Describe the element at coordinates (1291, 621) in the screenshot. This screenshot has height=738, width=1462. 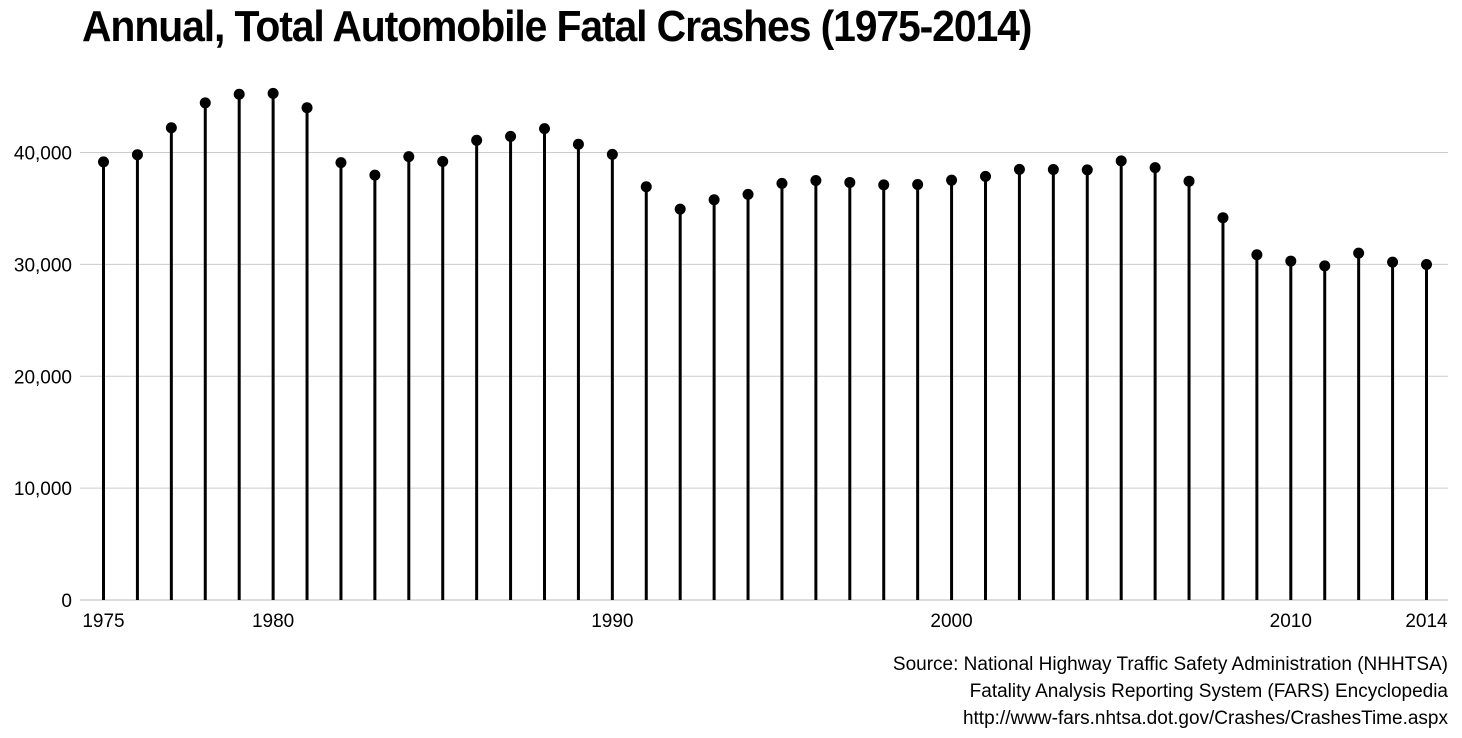
I see `x-tick-label: 2010` at that location.